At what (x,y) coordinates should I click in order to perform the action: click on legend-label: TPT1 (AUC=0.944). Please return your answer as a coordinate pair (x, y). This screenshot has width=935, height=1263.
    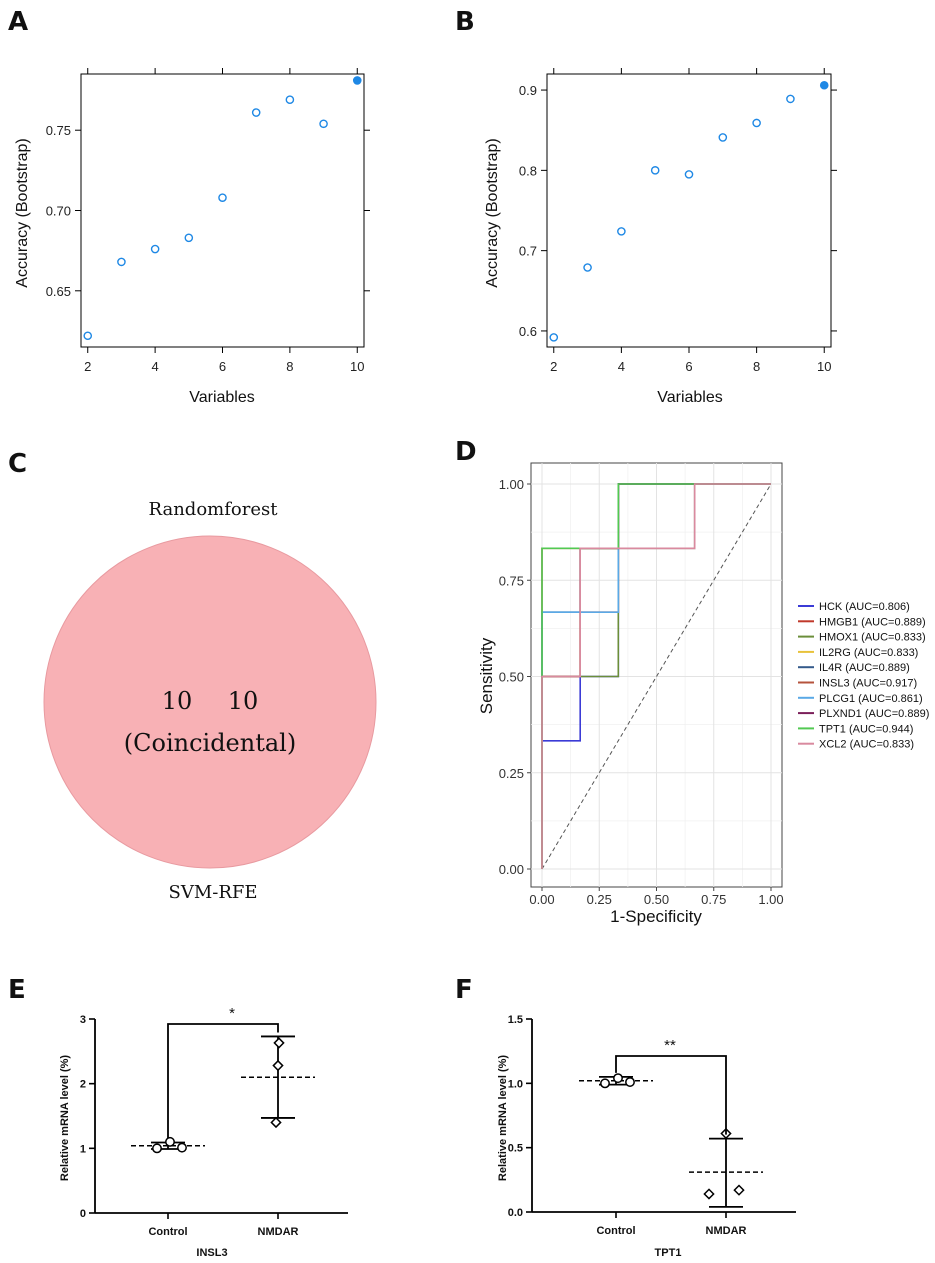
    Looking at the image, I should click on (866, 729).